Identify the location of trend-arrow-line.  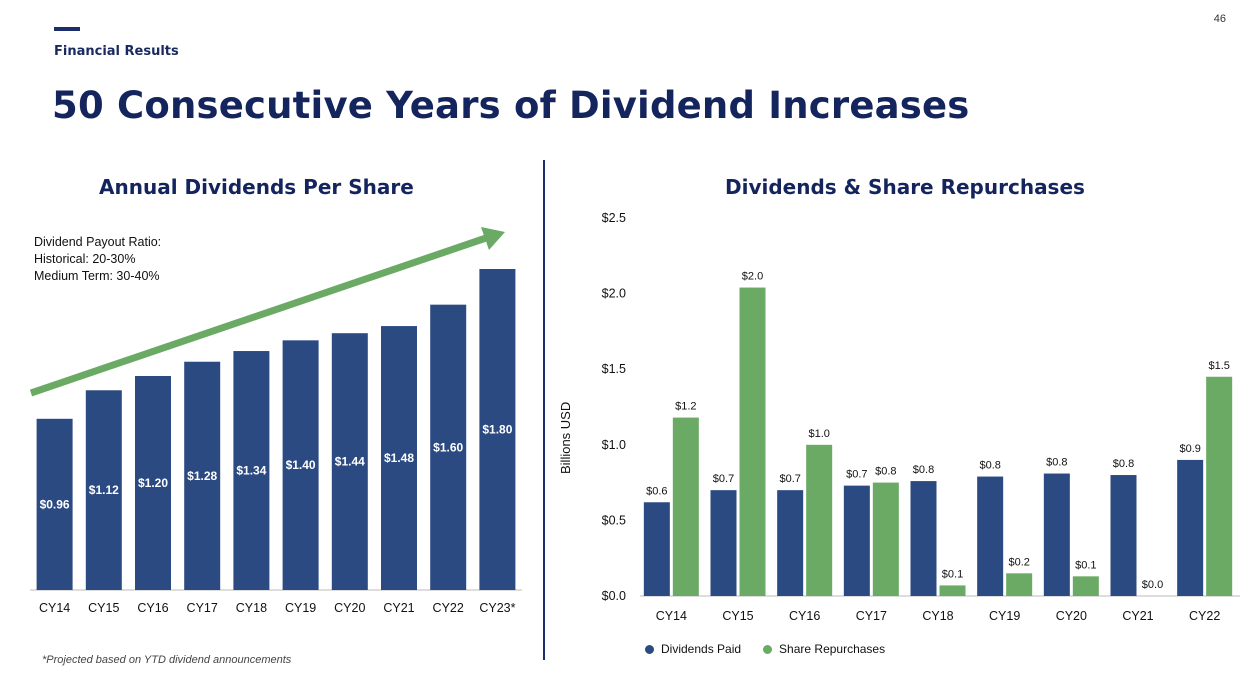
(258, 315).